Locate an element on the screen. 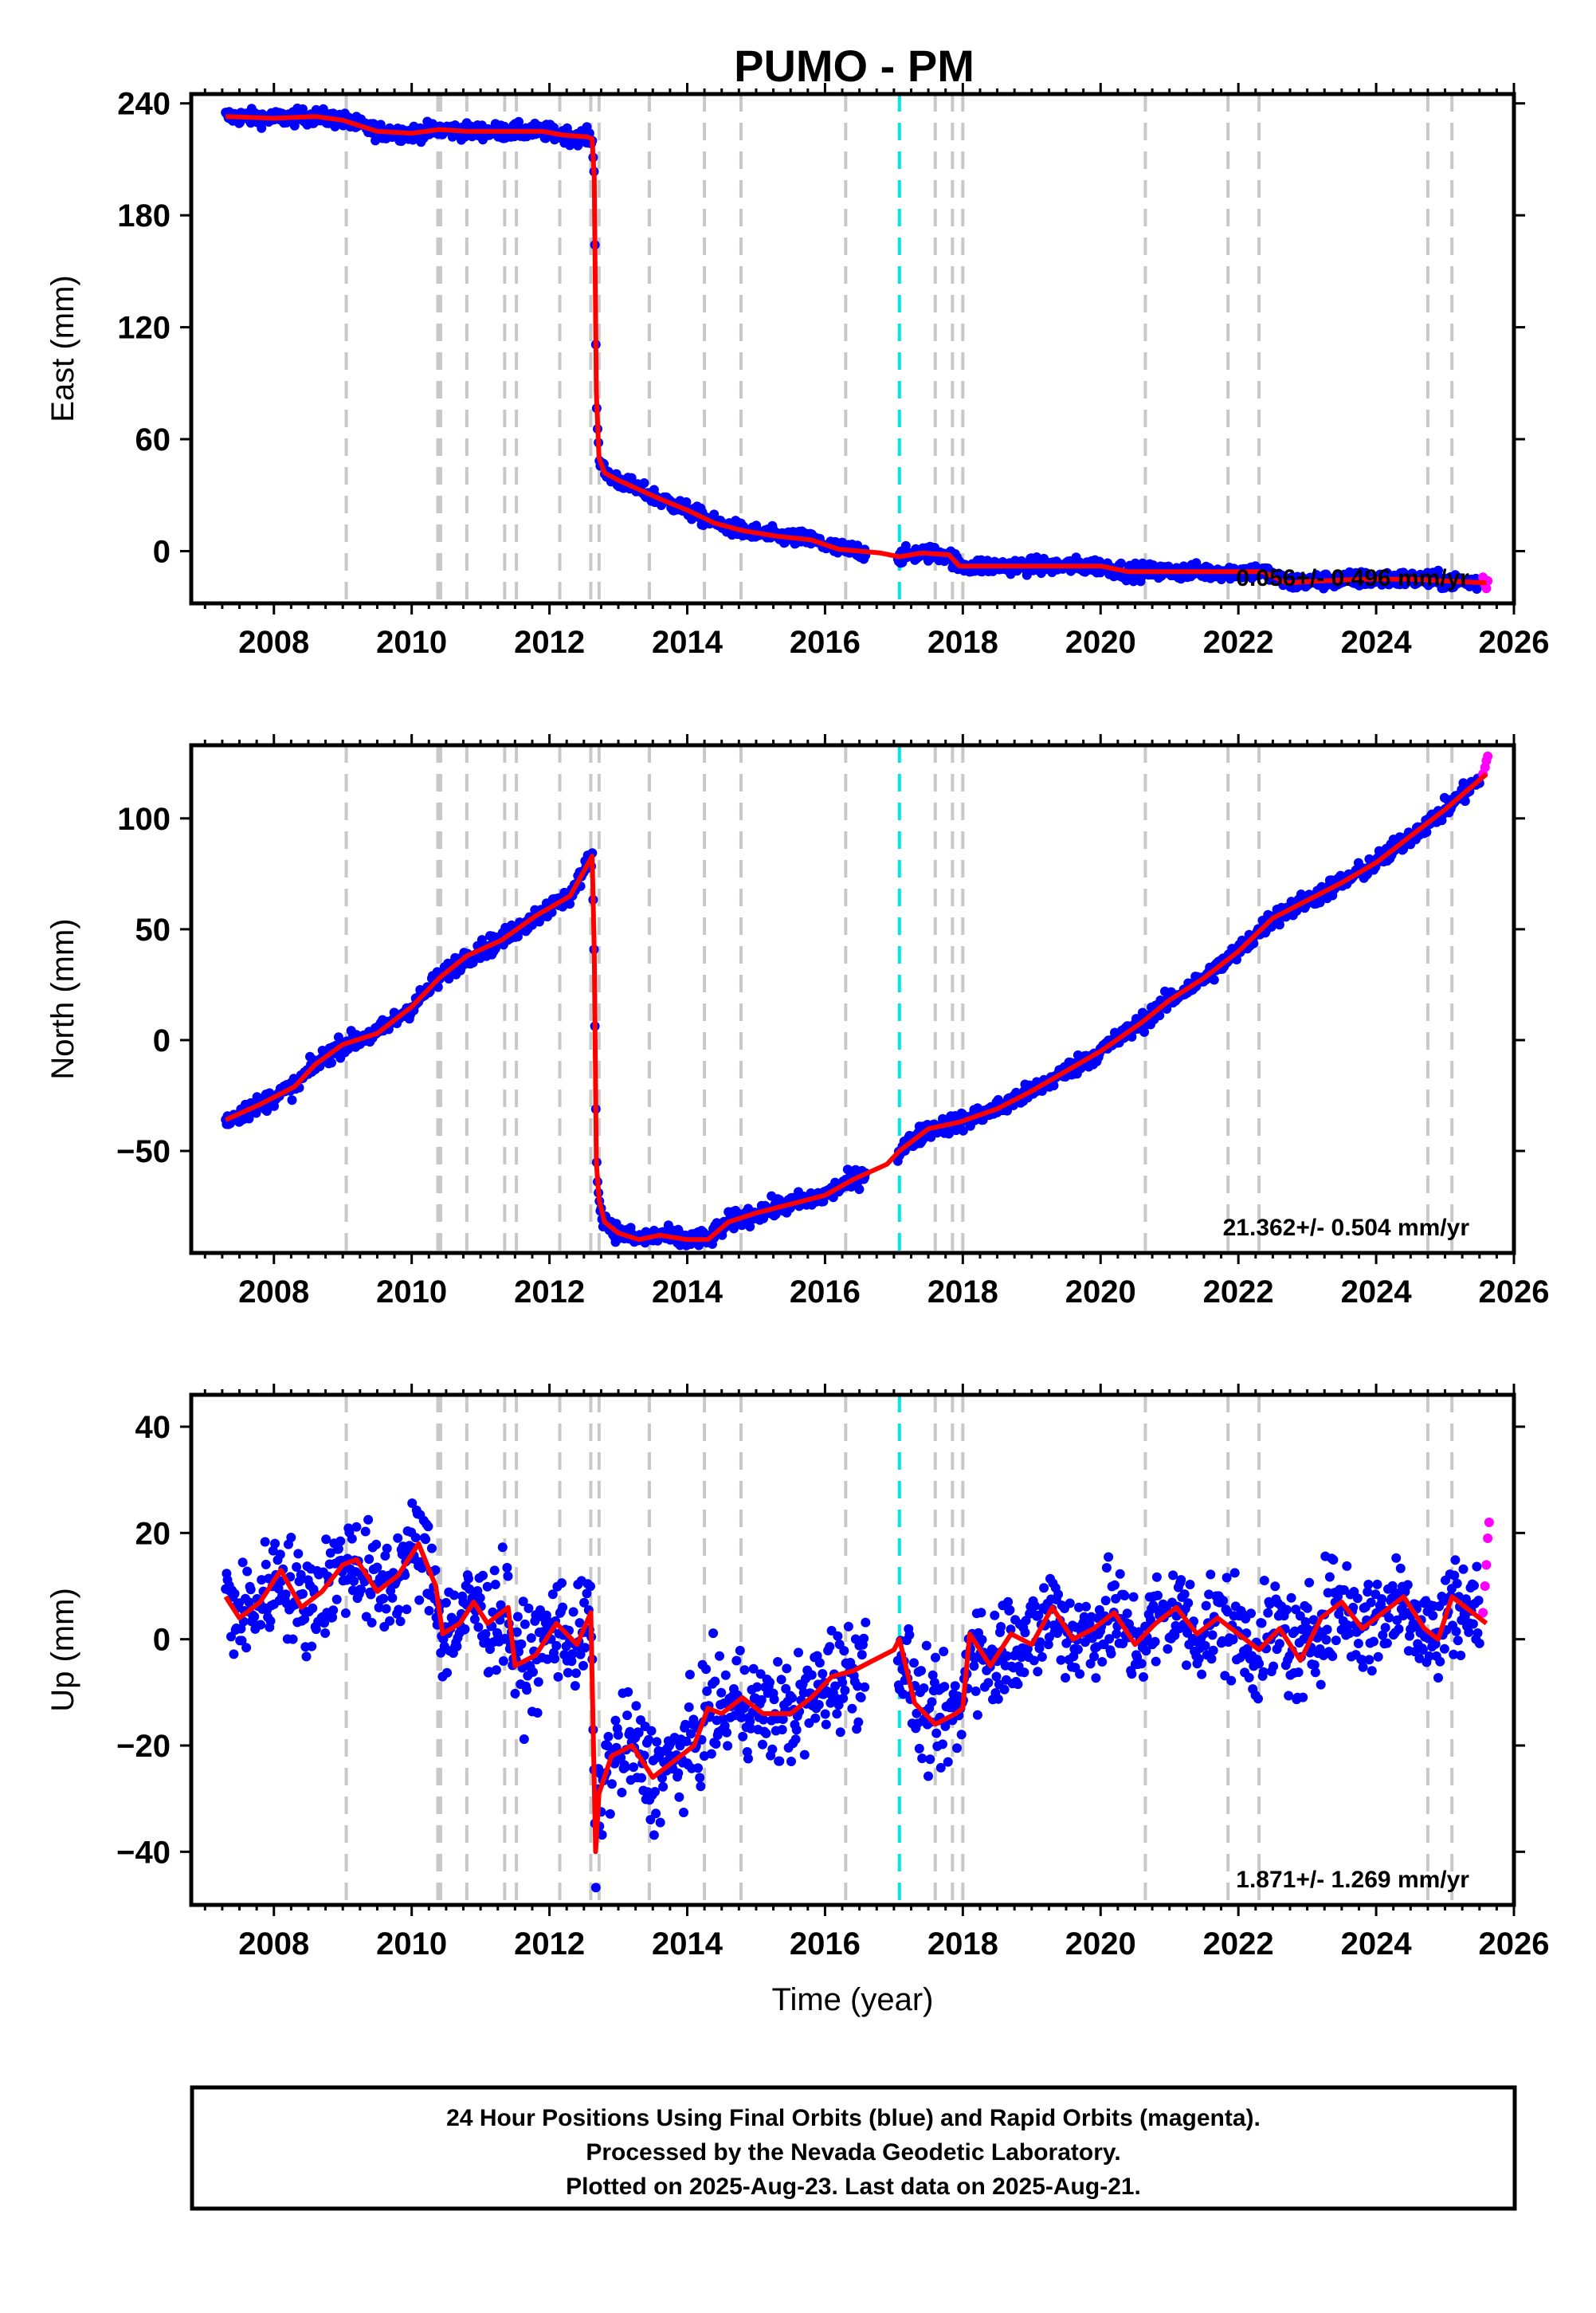 The width and height of the screenshot is (1596, 2313). x-tick-label: 2012 is located at coordinates (550, 642).